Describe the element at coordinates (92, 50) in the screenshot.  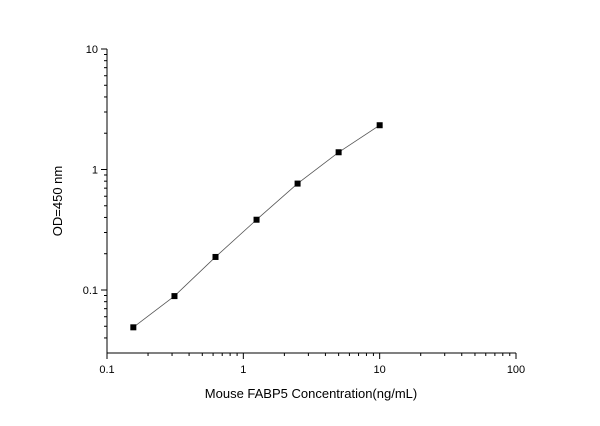
I see `y-tick-label: 10` at that location.